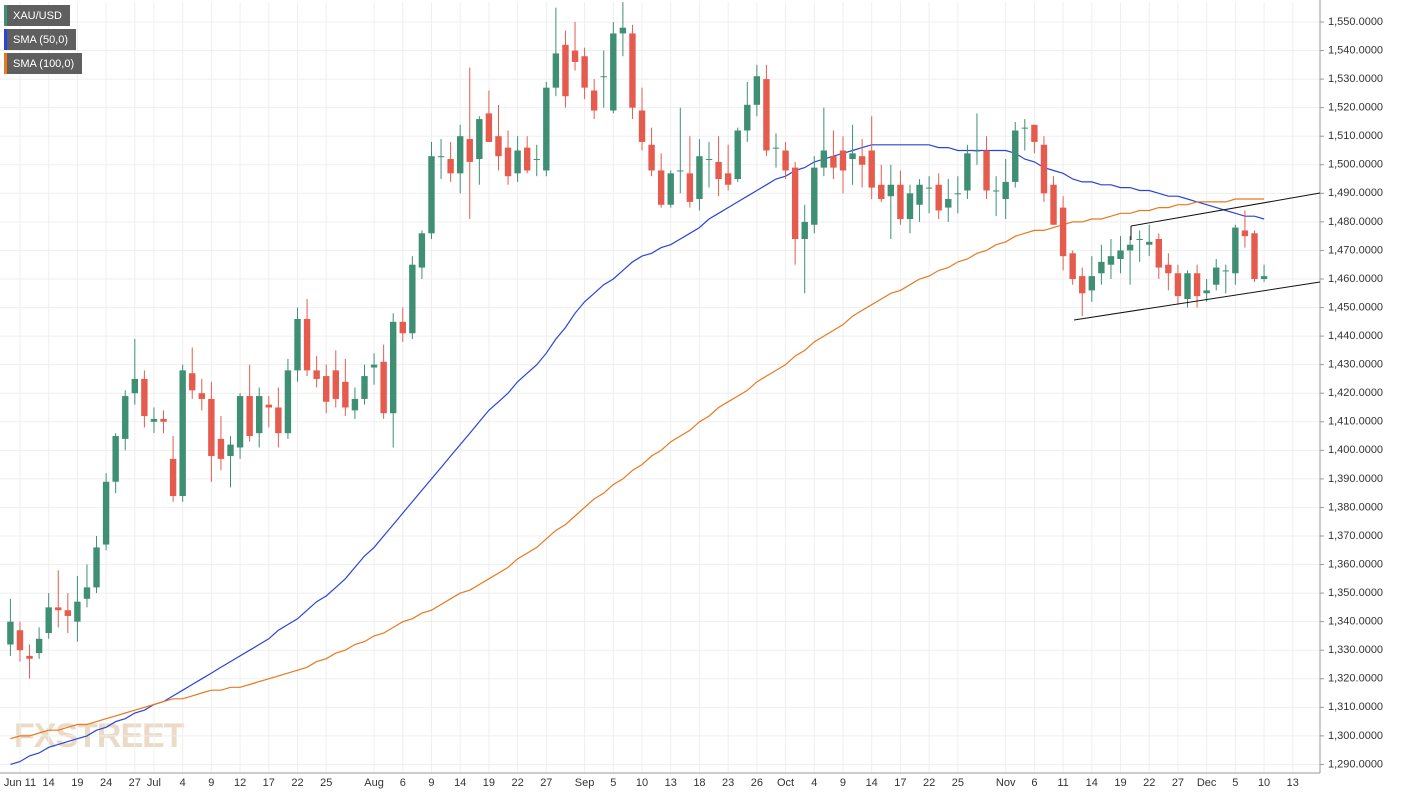  What do you see at coordinates (1355, 307) in the screenshot?
I see `y-tick-label: 1,450.0000` at bounding box center [1355, 307].